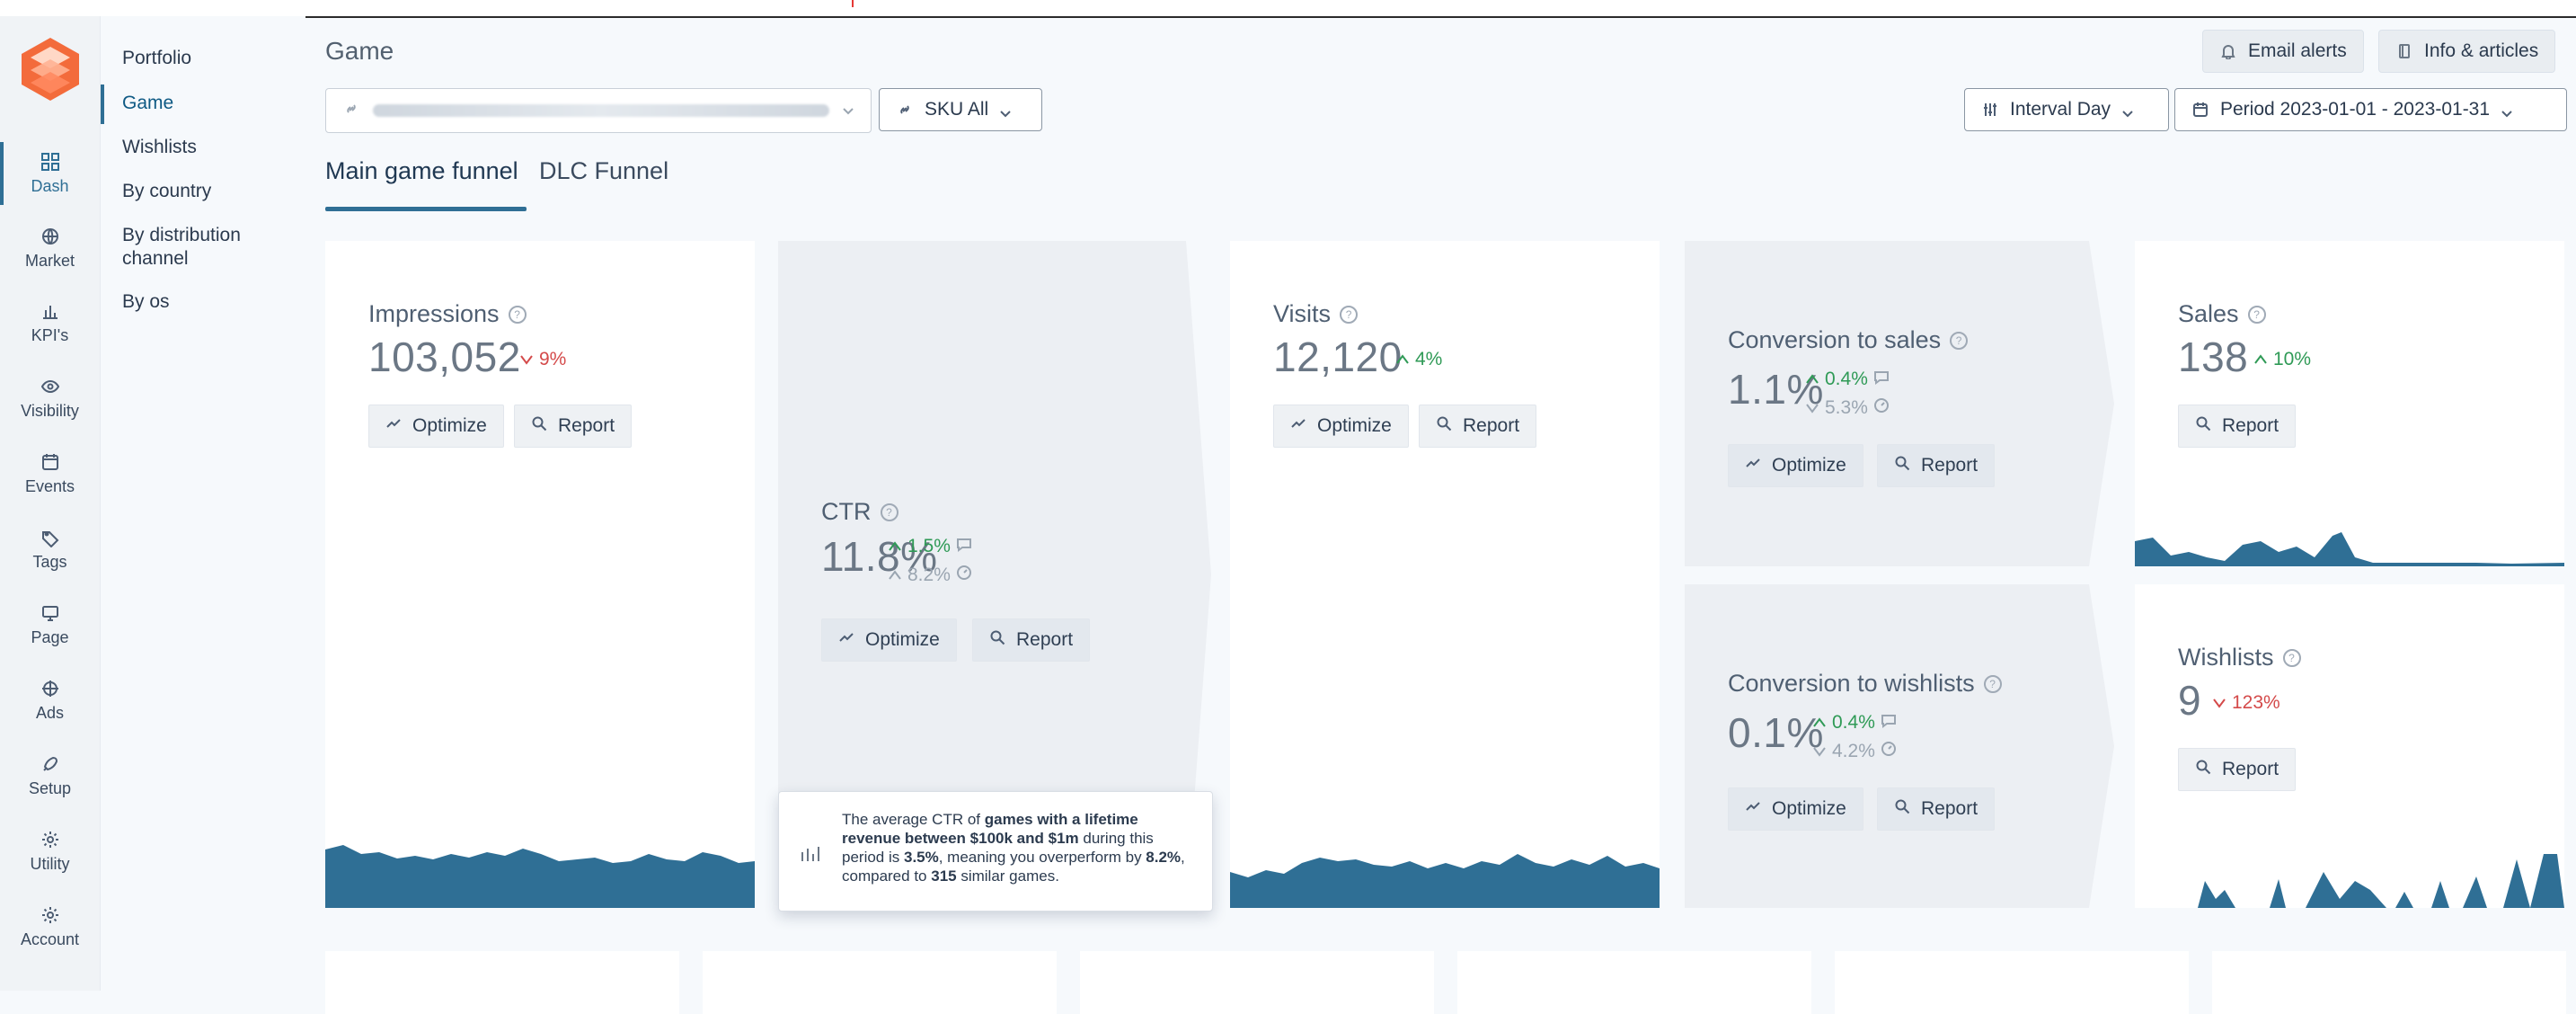 This screenshot has width=2576, height=1014. Describe the element at coordinates (1445, 881) in the screenshot. I see `visits-sparkline` at that location.